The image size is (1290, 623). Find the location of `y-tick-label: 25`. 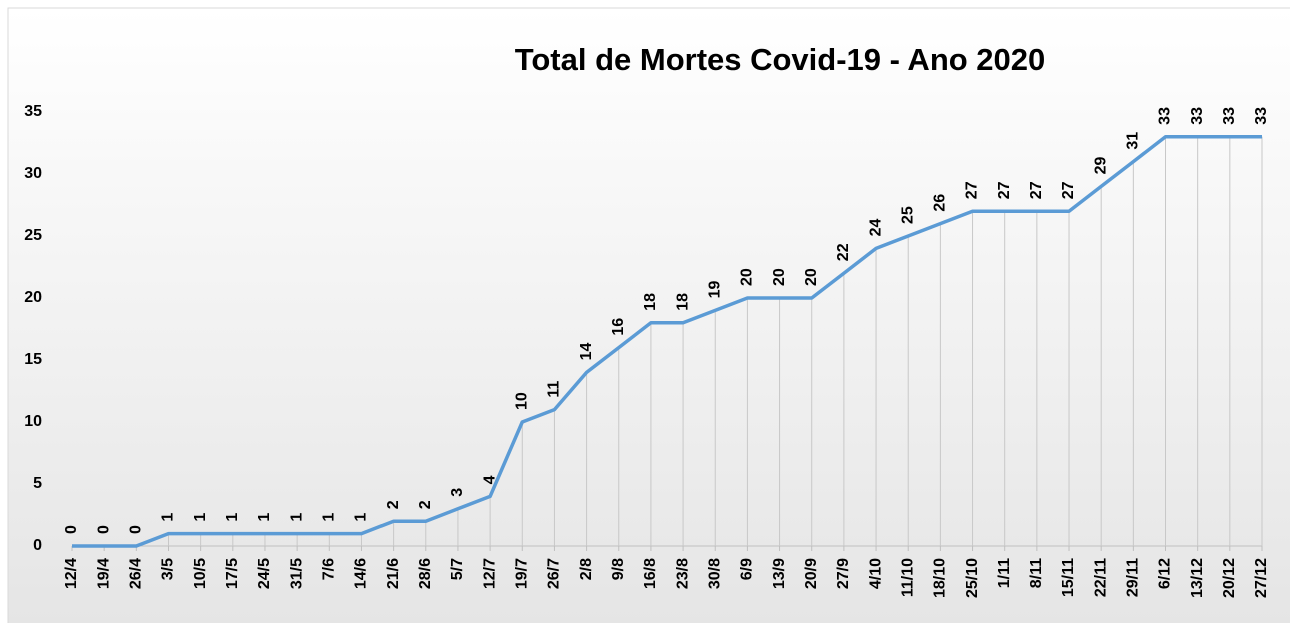

y-tick-label: 25 is located at coordinates (33, 235).